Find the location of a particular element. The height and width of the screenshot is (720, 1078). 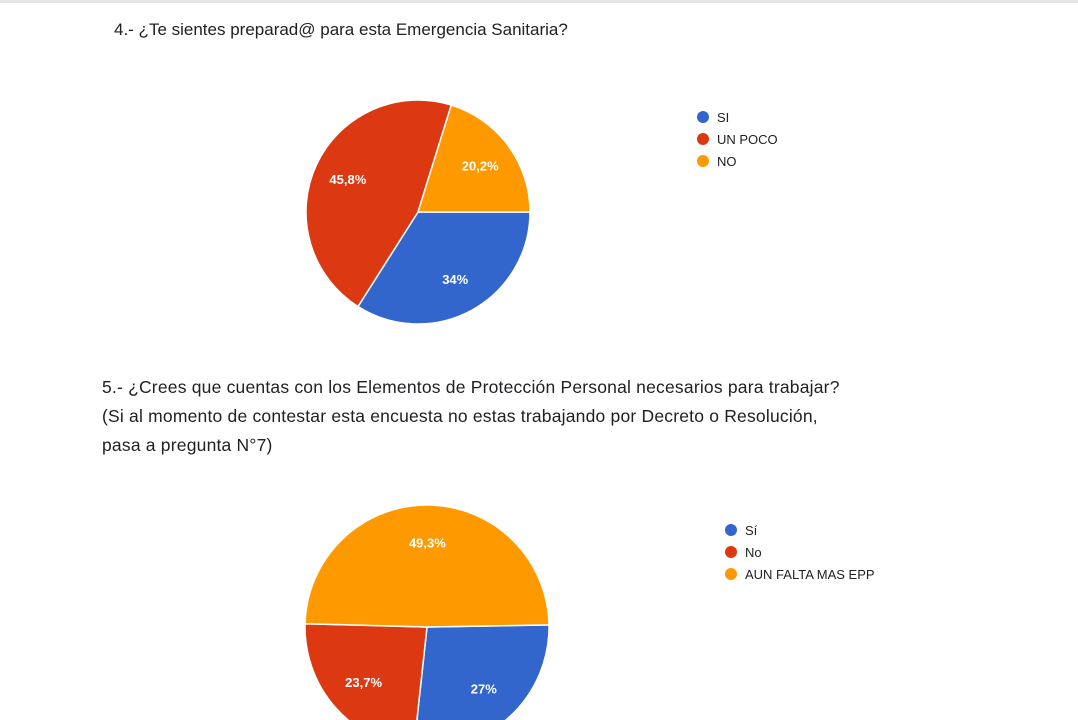

pie-label-no-2: 23,7% is located at coordinates (363, 682).